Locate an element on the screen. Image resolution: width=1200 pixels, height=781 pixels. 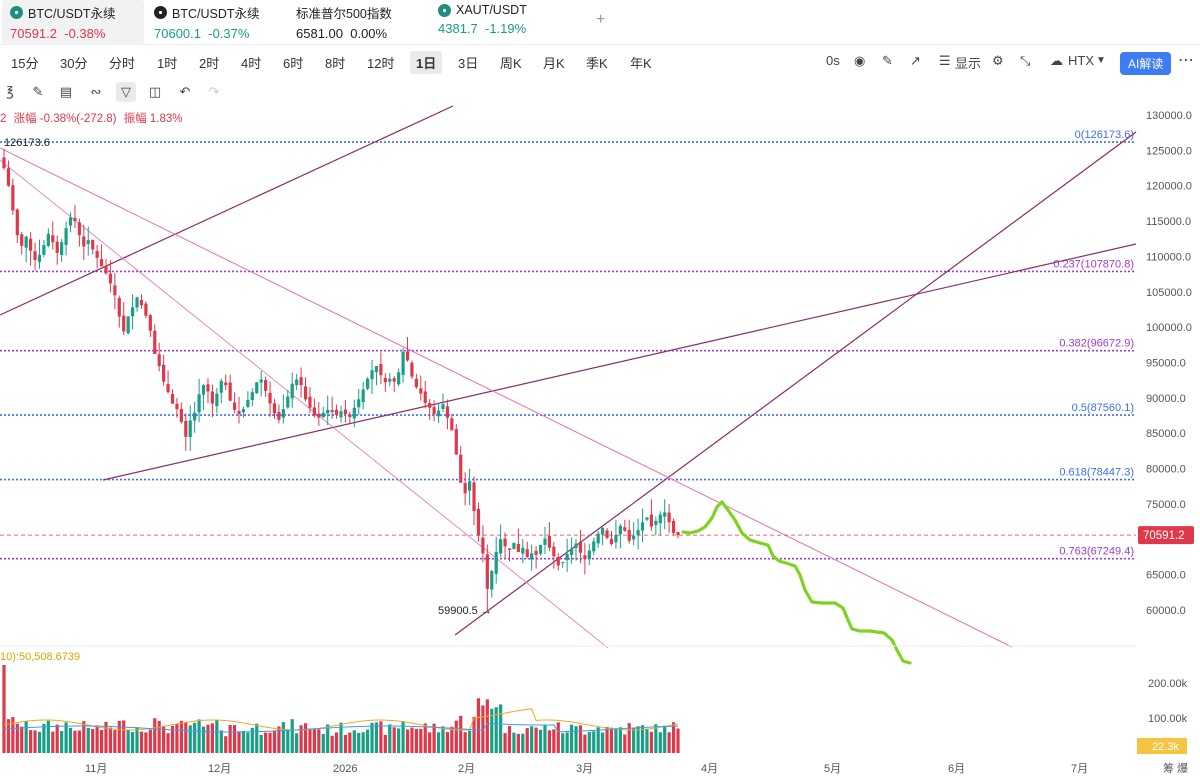
display-menu-icon: ☰ is located at coordinates (945, 60).